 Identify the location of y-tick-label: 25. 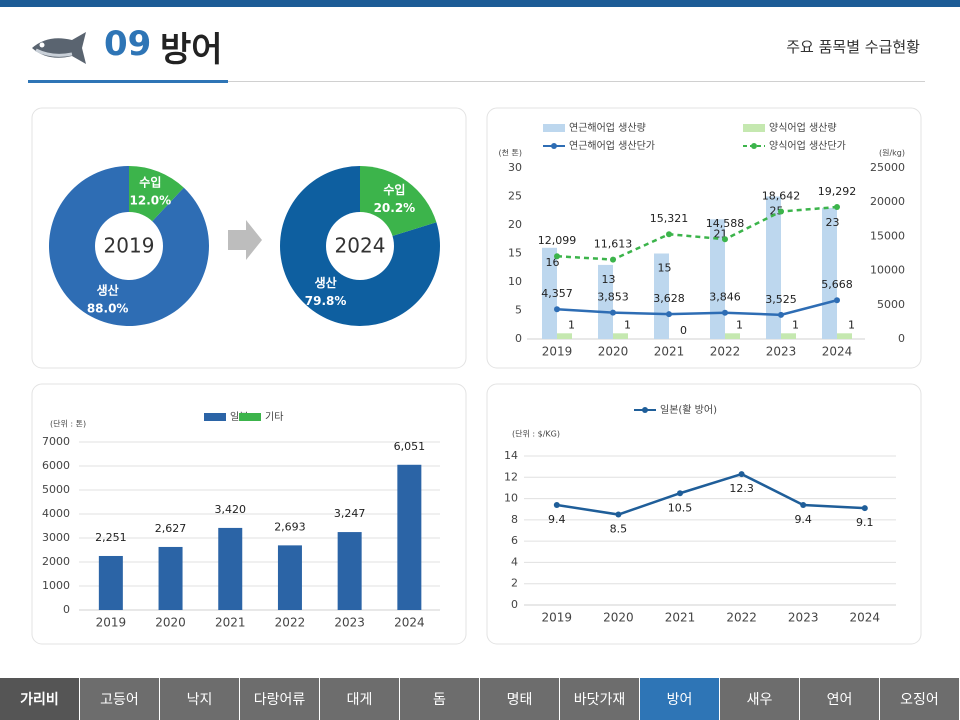
(515, 196).